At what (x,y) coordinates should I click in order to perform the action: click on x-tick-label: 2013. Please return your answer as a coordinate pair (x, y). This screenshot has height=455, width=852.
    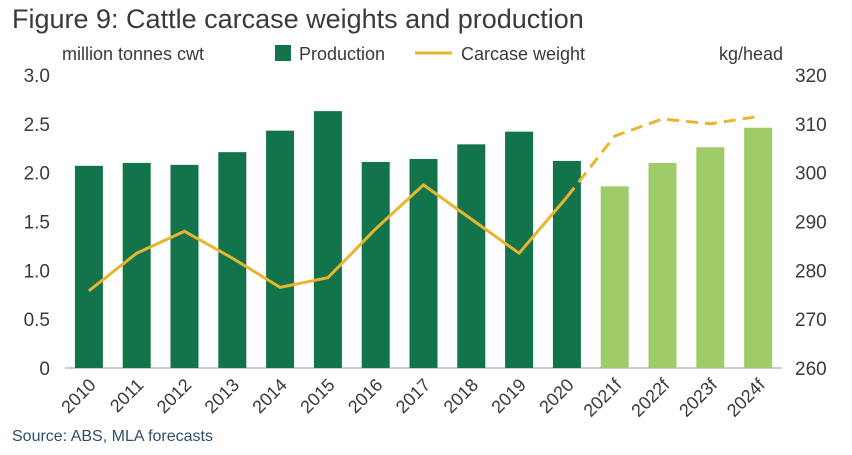
    Looking at the image, I should click on (222, 396).